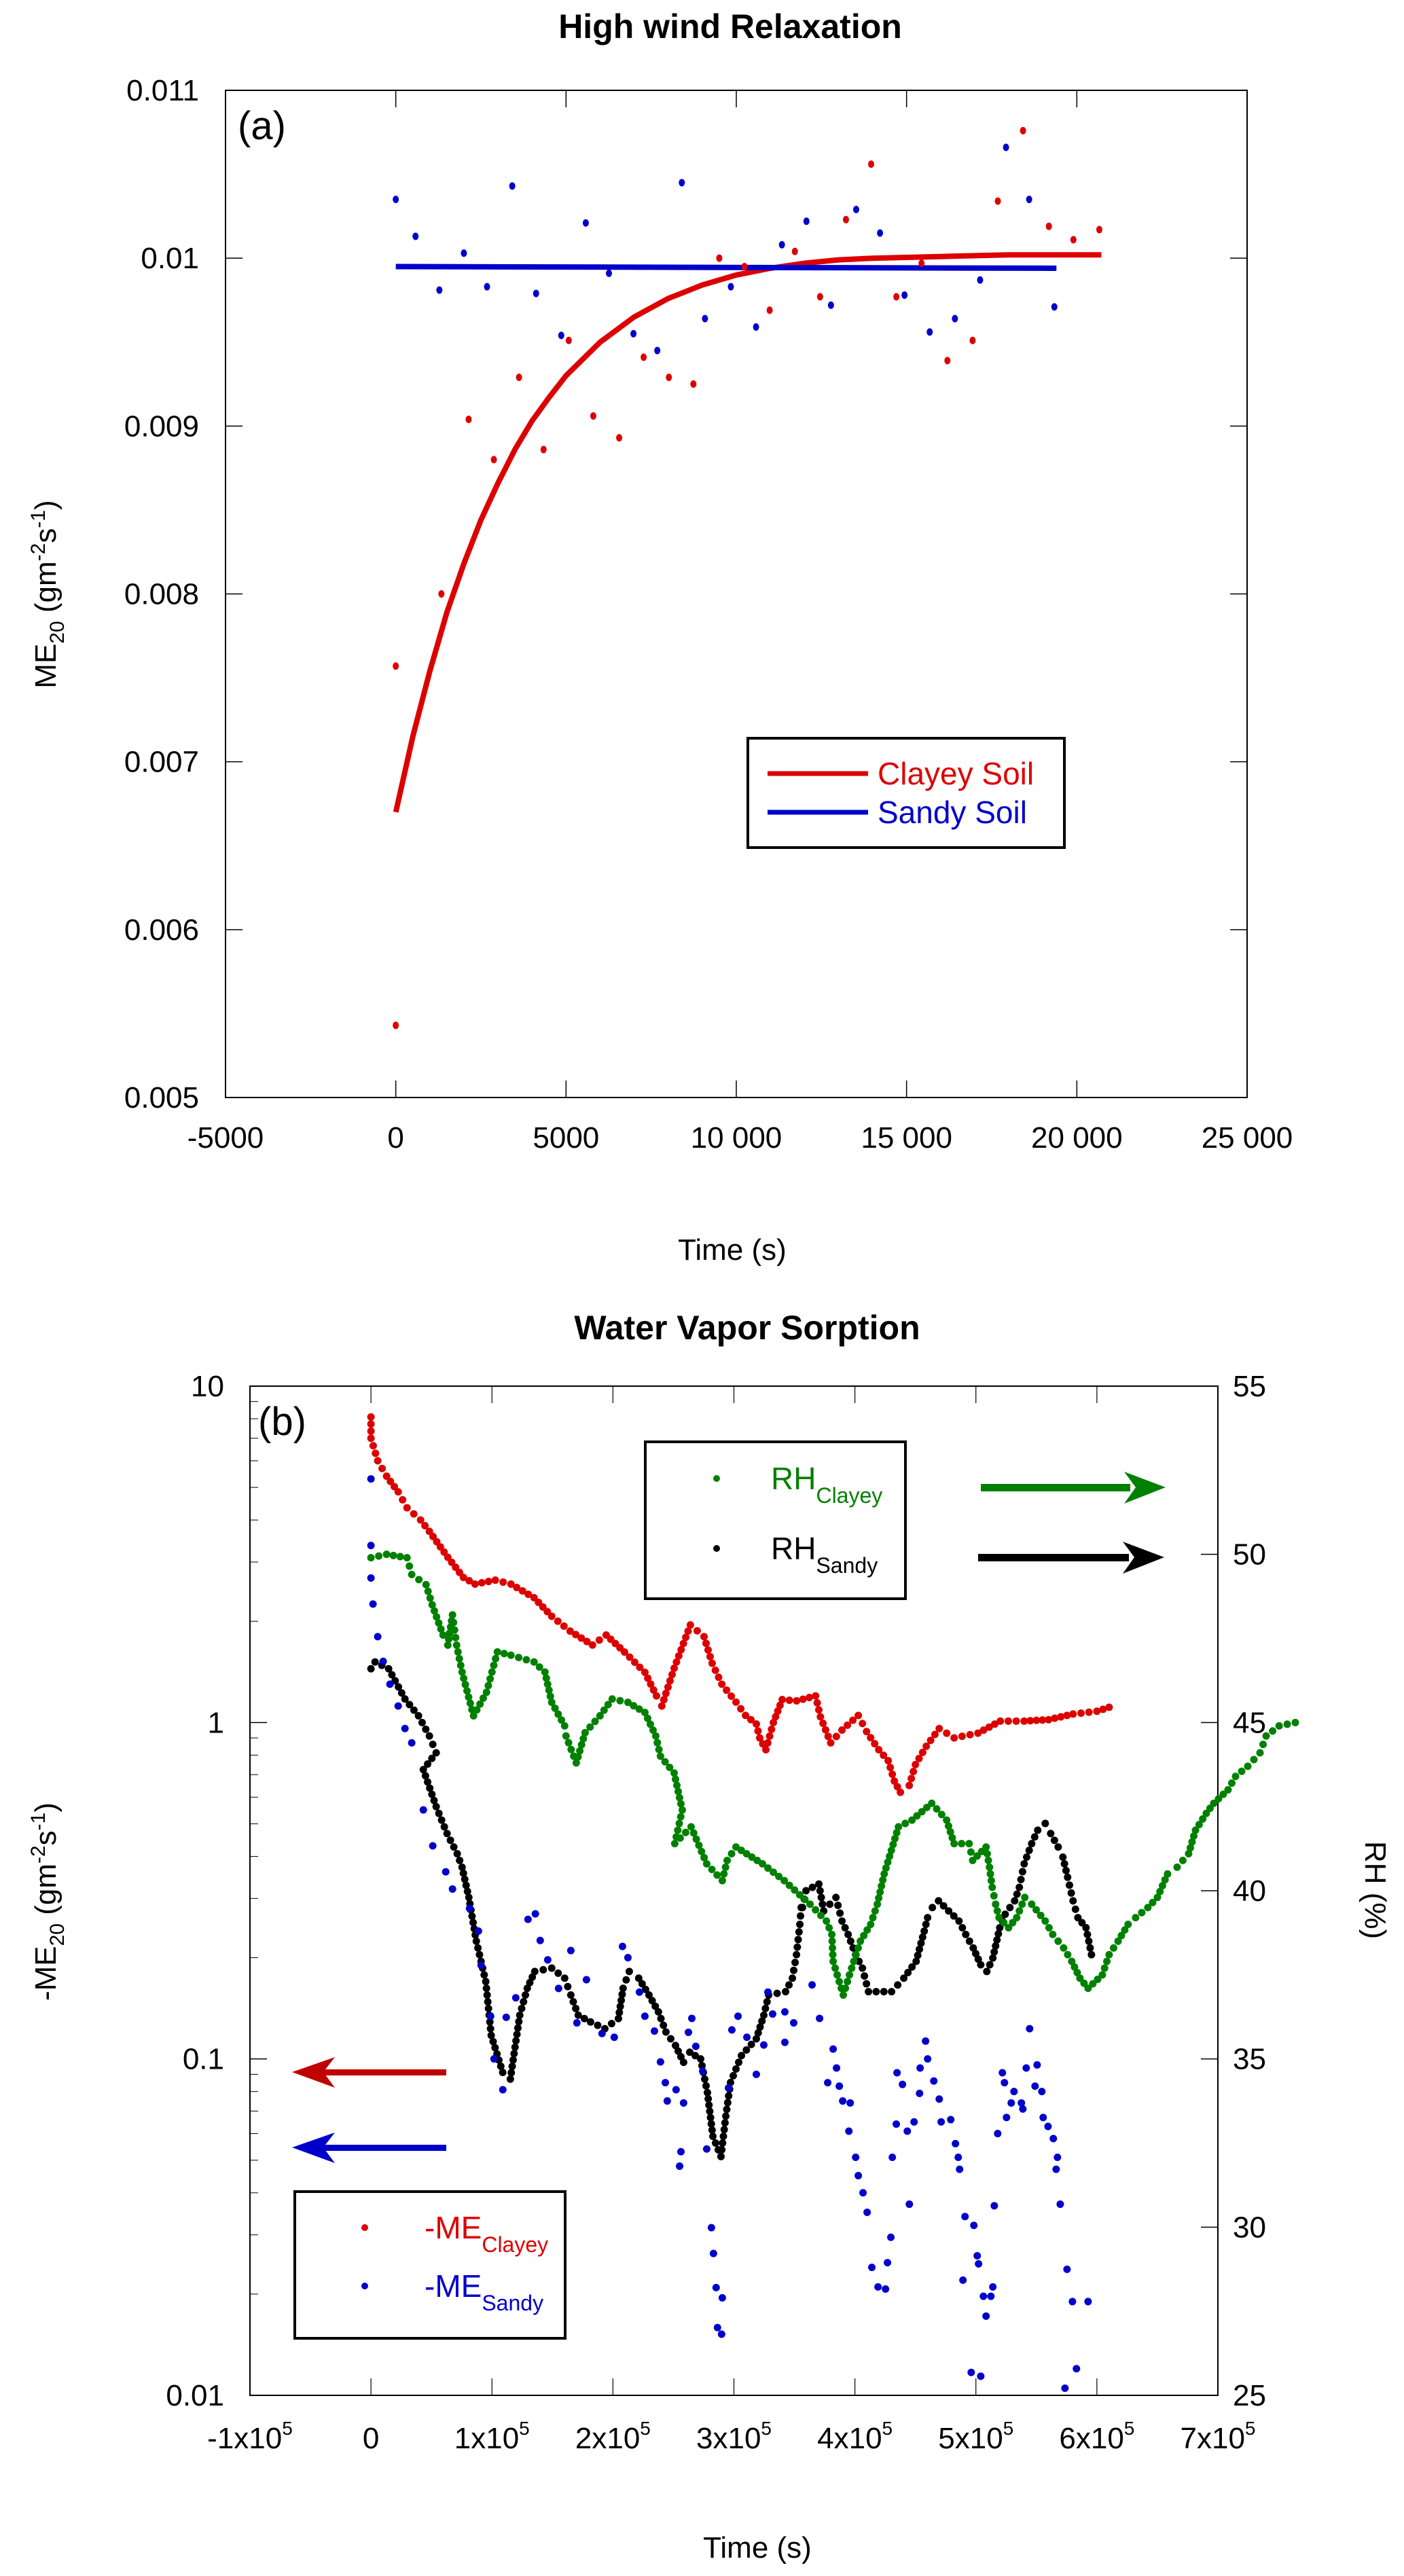 The width and height of the screenshot is (1404, 2576). What do you see at coordinates (371, 2438) in the screenshot?
I see `x-tick-label: 0` at bounding box center [371, 2438].